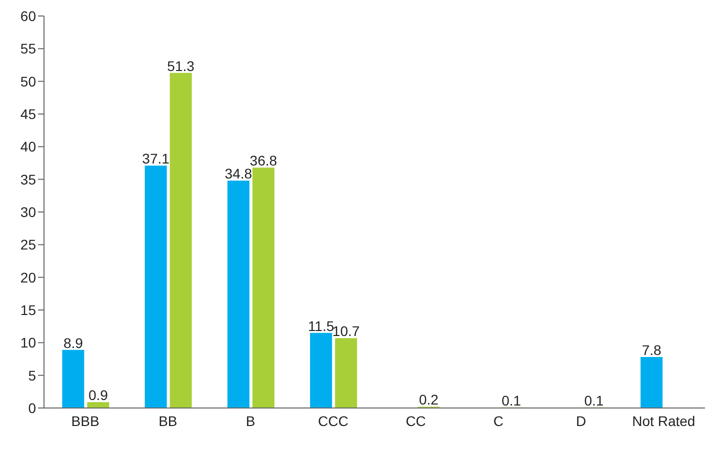 This screenshot has width=717, height=469. Describe the element at coordinates (28, 81) in the screenshot. I see `y-tick-label: 50` at that location.